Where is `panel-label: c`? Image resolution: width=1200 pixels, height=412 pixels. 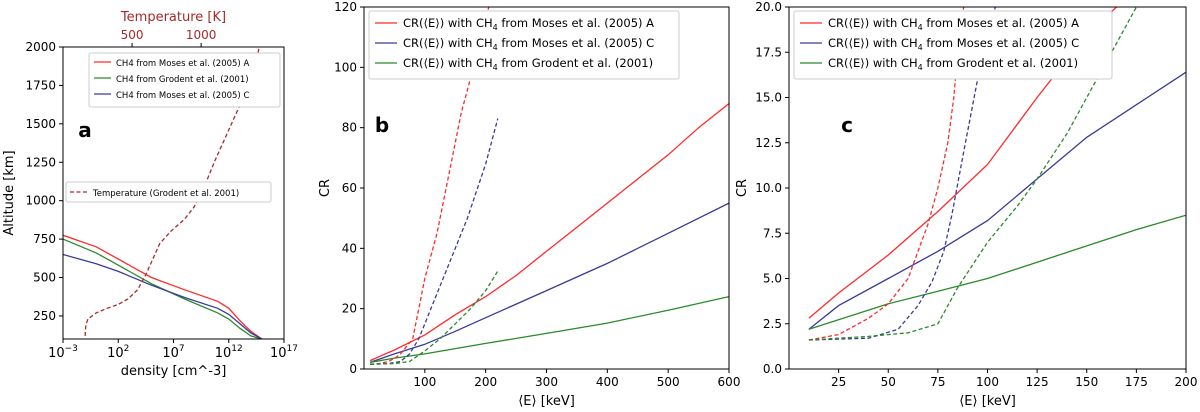 panel-label: c is located at coordinates (847, 125).